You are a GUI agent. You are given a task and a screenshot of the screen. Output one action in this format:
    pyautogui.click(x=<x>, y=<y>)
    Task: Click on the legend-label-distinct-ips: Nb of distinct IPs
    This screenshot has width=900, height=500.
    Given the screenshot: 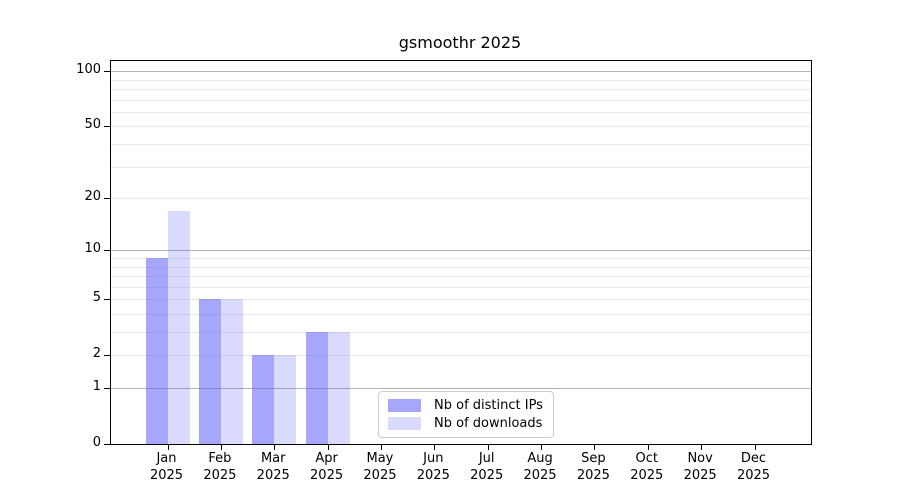 What is the action you would take?
    pyautogui.click(x=488, y=405)
    